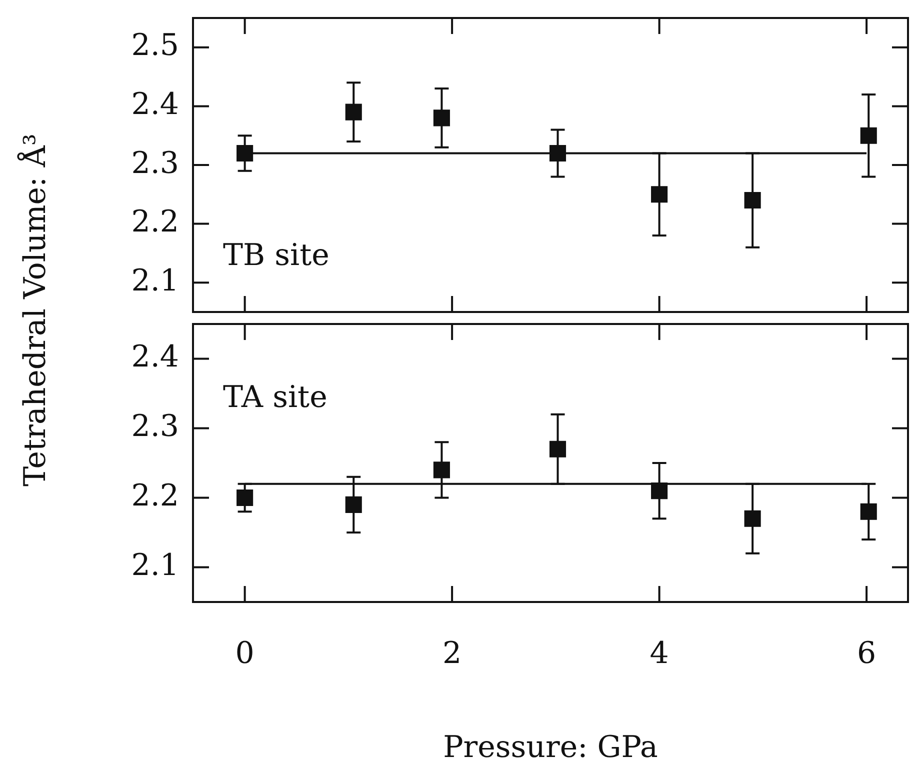  What do you see at coordinates (550, 747) in the screenshot?
I see `x-axis-title: Pressure: GPa` at bounding box center [550, 747].